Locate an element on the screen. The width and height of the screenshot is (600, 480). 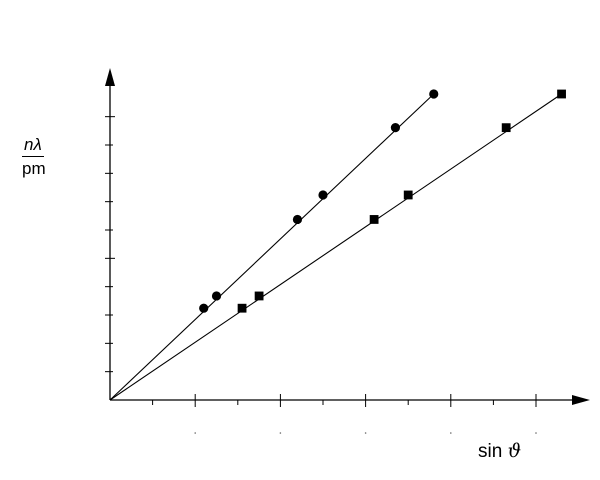
y-axis-label-n: n is located at coordinates (29, 144).